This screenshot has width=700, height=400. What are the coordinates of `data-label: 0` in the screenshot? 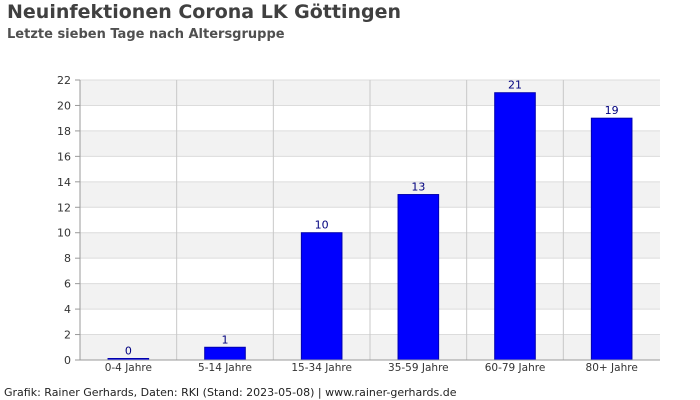 It's located at (128, 351).